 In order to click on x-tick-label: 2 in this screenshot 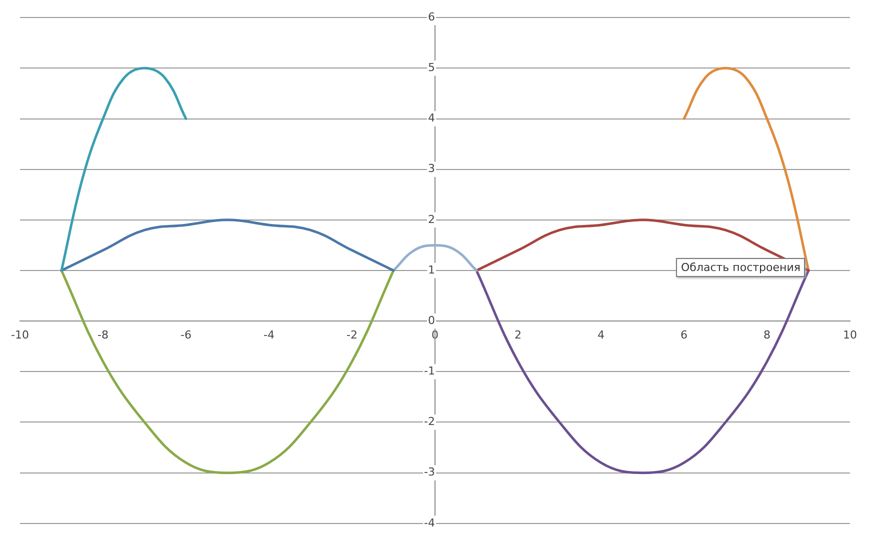, I will do `click(518, 335)`.